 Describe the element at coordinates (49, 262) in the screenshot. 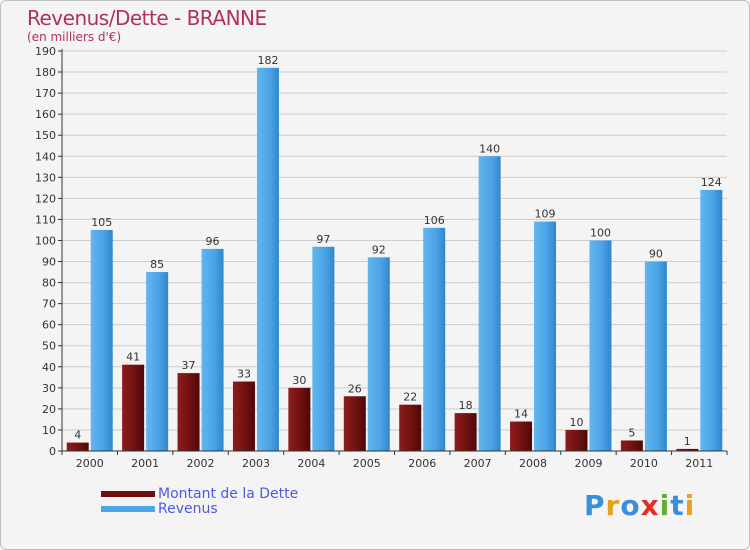

I see `y-tick-label: 90` at that location.